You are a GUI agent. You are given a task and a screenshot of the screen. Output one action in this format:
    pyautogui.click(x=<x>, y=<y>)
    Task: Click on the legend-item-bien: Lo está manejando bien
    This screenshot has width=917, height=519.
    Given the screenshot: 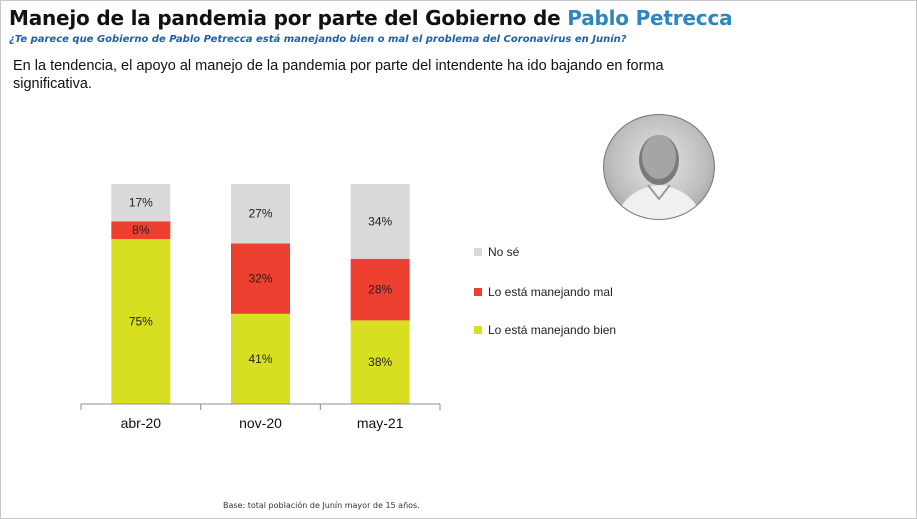 What is the action you would take?
    pyautogui.click(x=545, y=330)
    